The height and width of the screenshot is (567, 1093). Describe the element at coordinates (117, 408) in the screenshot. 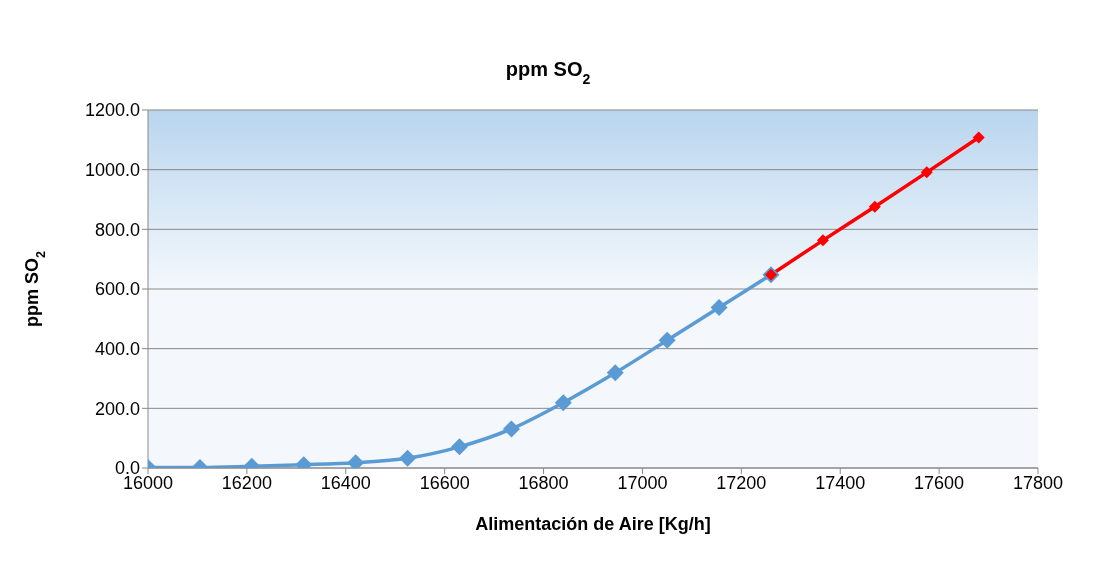

I see `y-tick-label: 200.0` at that location.